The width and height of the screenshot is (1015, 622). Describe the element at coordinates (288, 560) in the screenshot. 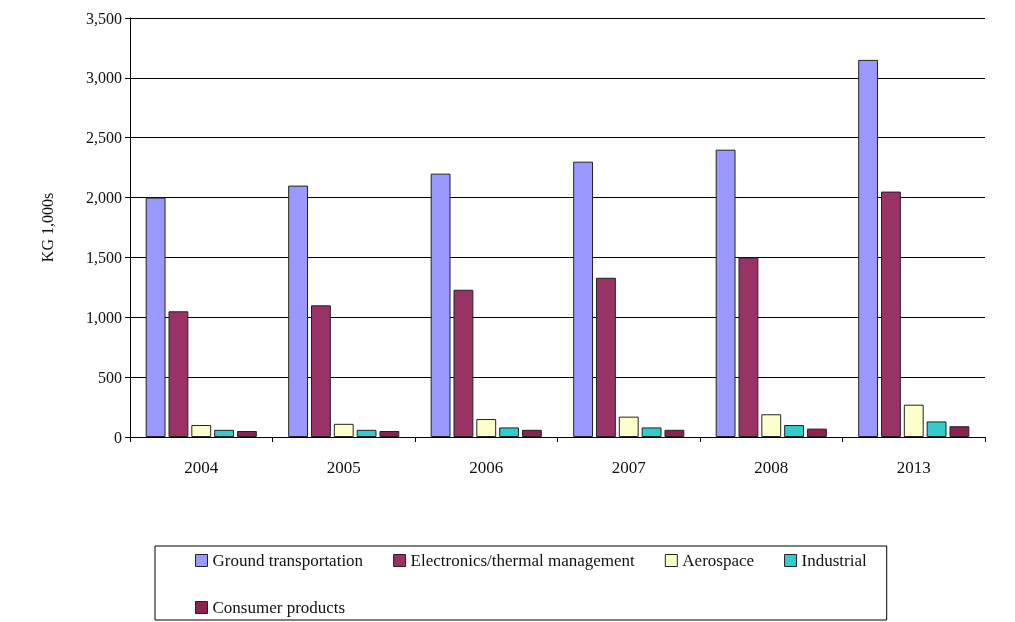

I see `legend-label: Ground transportation` at that location.